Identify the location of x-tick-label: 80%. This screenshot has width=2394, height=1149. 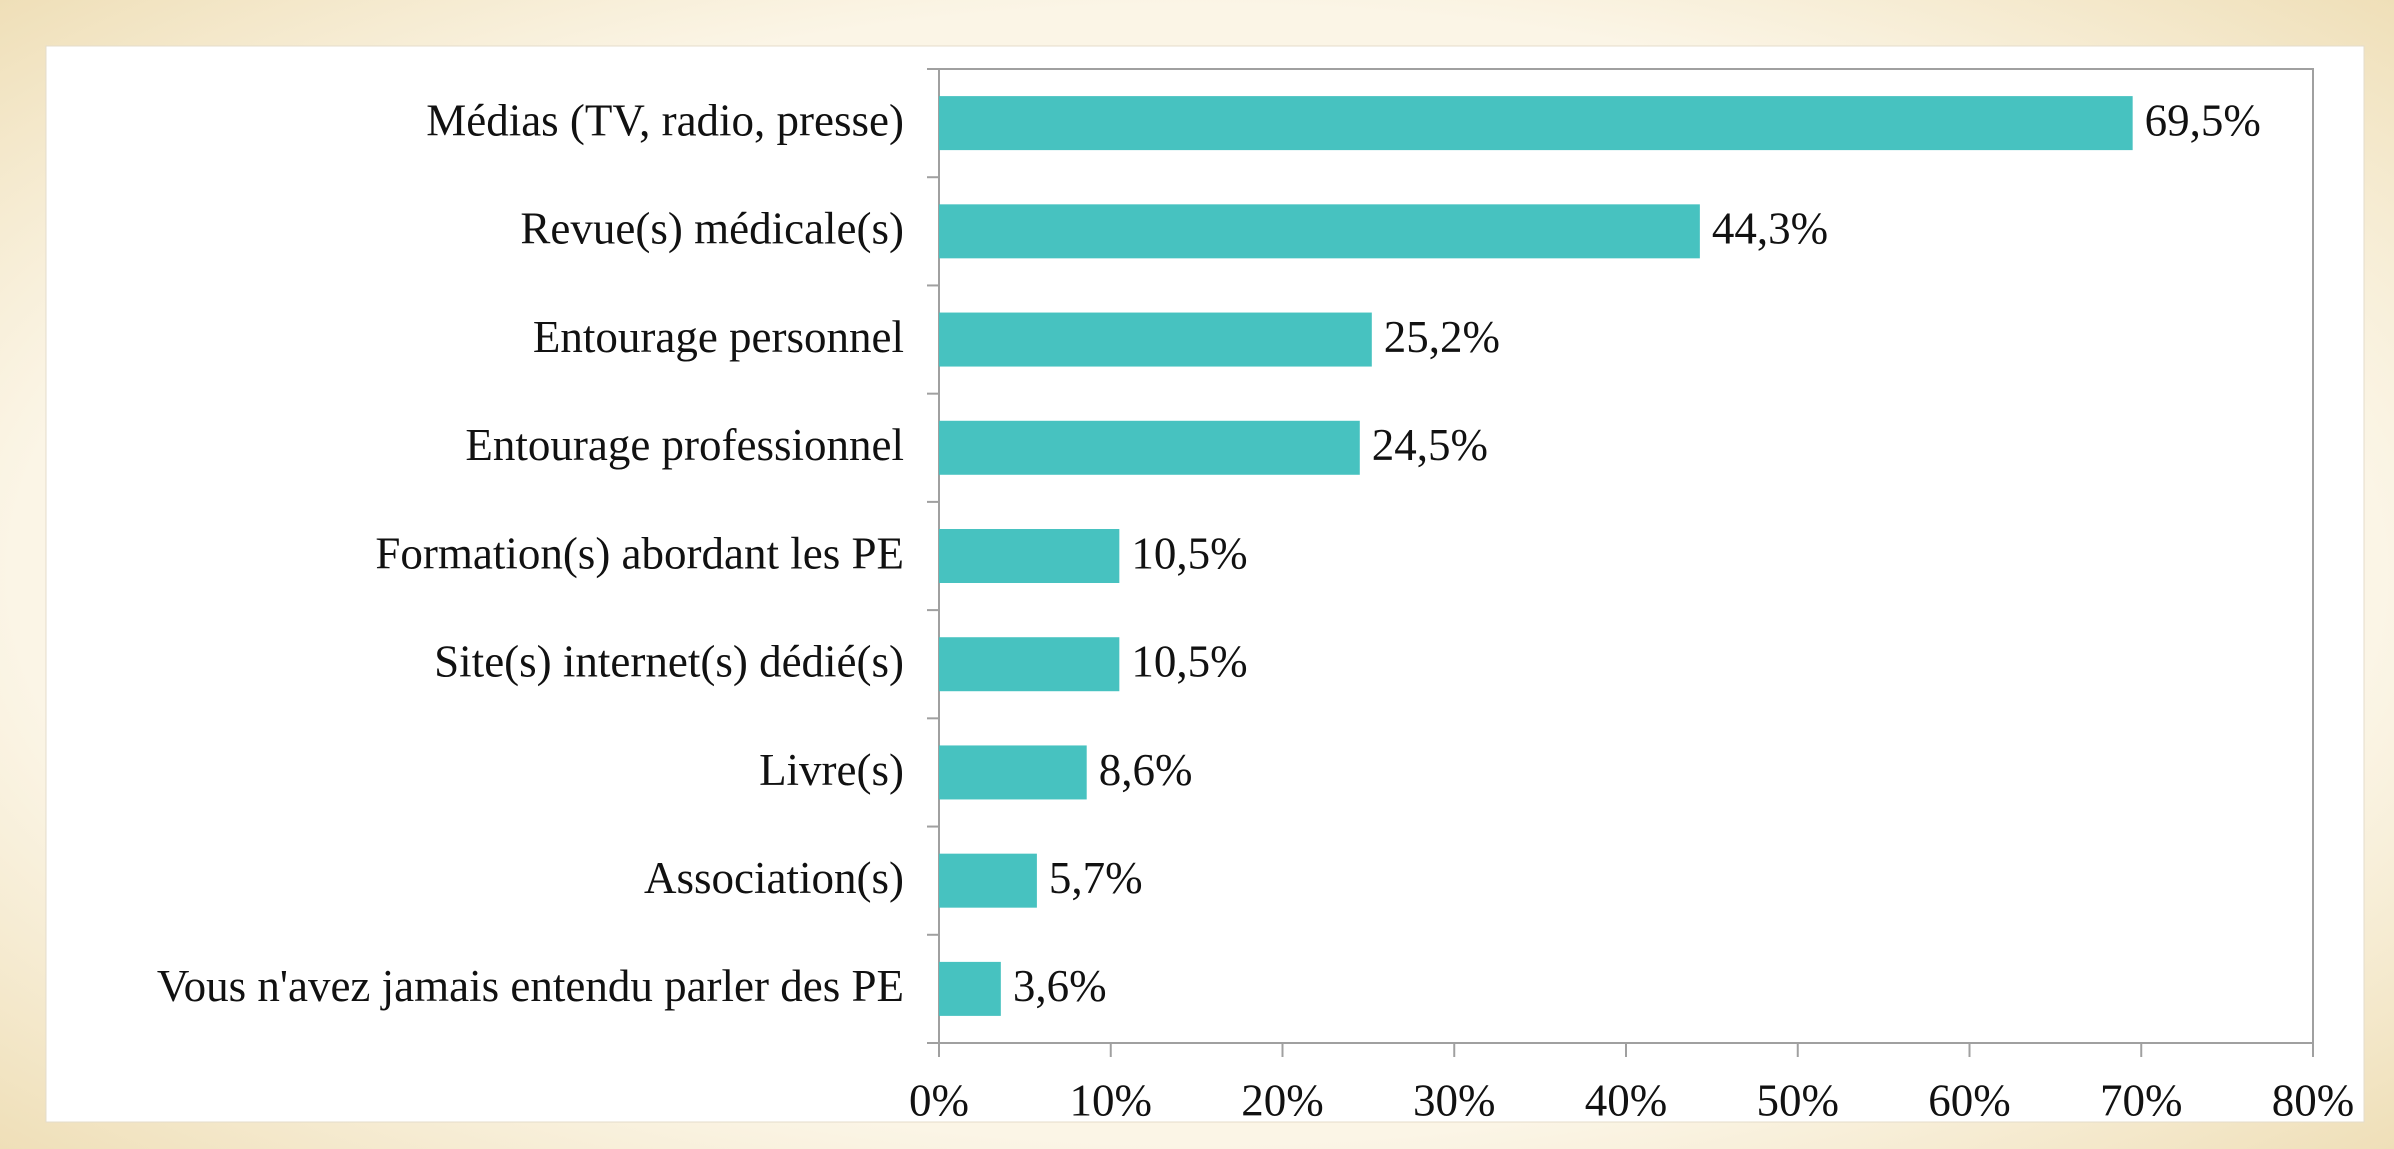
(2313, 1100).